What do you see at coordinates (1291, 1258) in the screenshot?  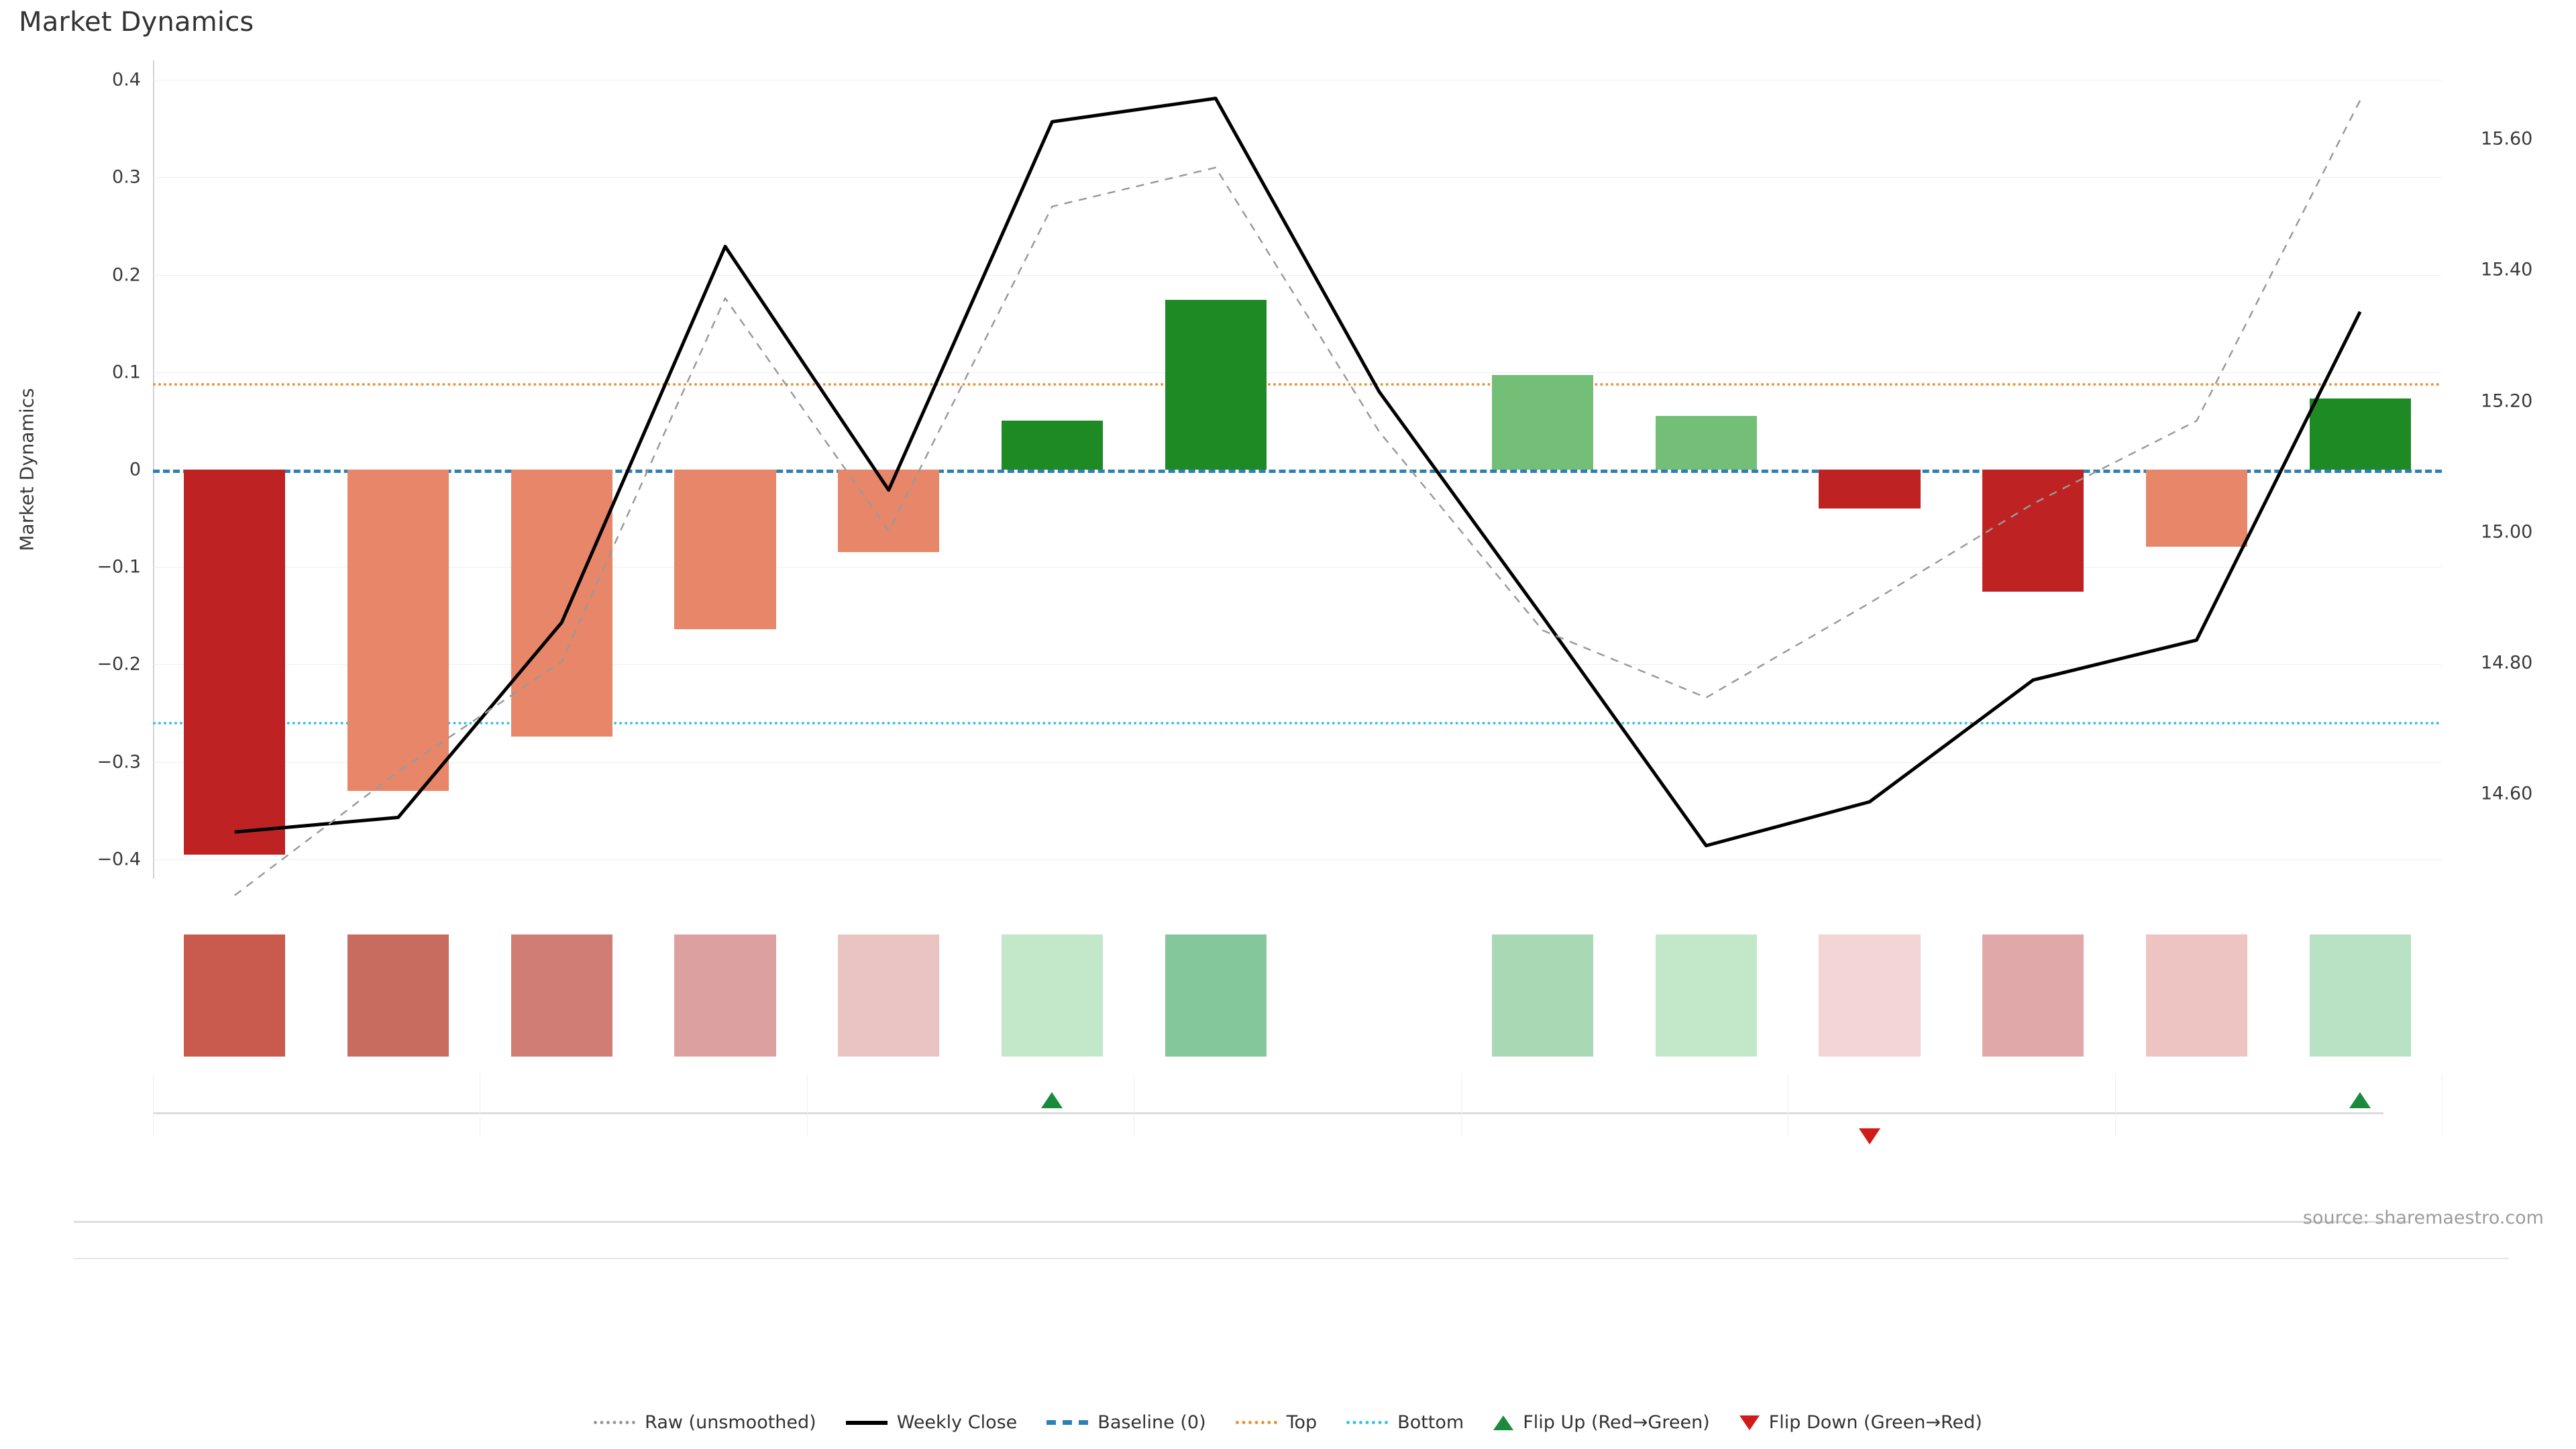 I see `footer-rule-bottom` at bounding box center [1291, 1258].